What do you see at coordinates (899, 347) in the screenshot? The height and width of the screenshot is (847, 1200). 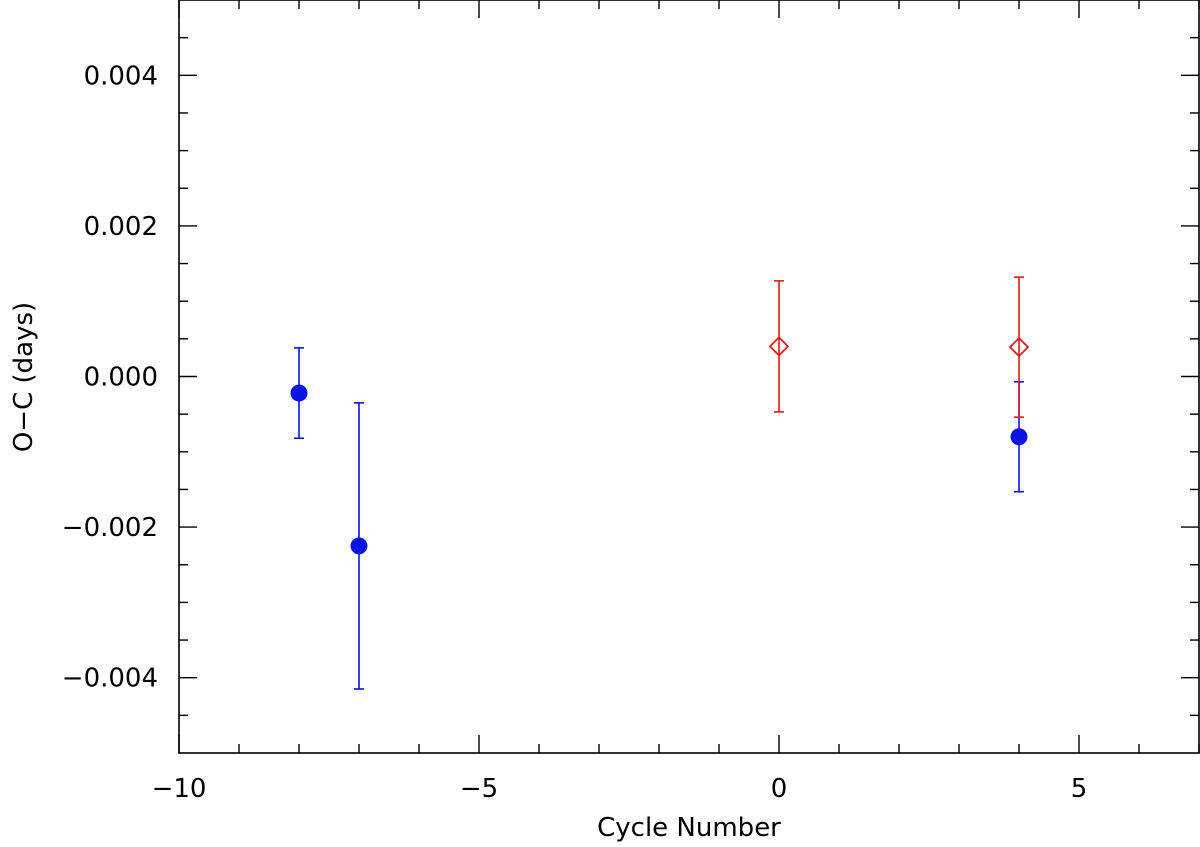 I see `data-series` at bounding box center [899, 347].